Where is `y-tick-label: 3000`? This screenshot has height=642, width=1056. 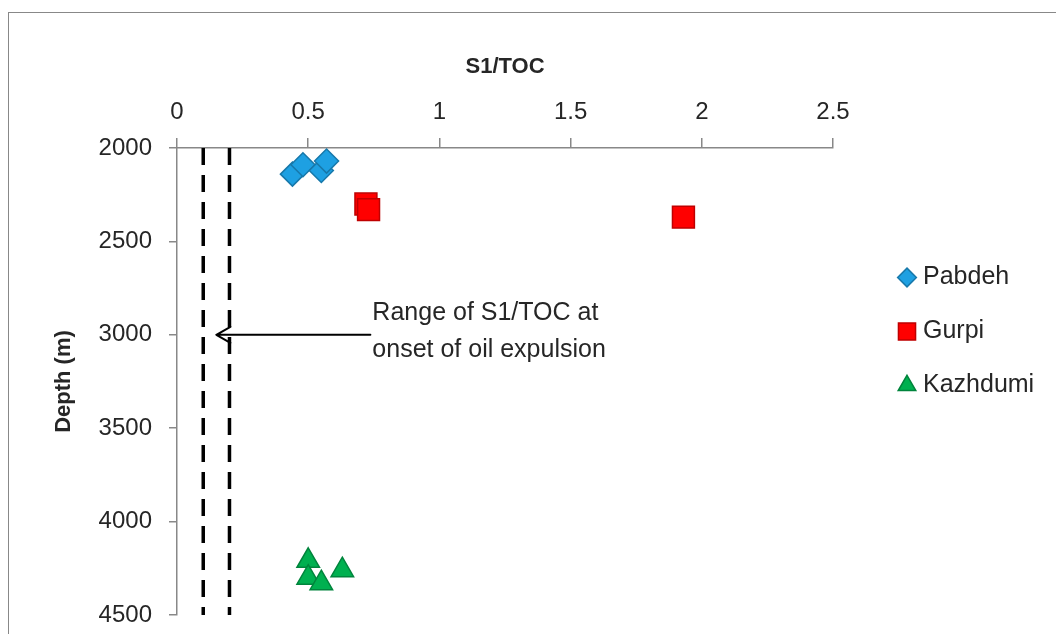 y-tick-label: 3000 is located at coordinates (125, 333).